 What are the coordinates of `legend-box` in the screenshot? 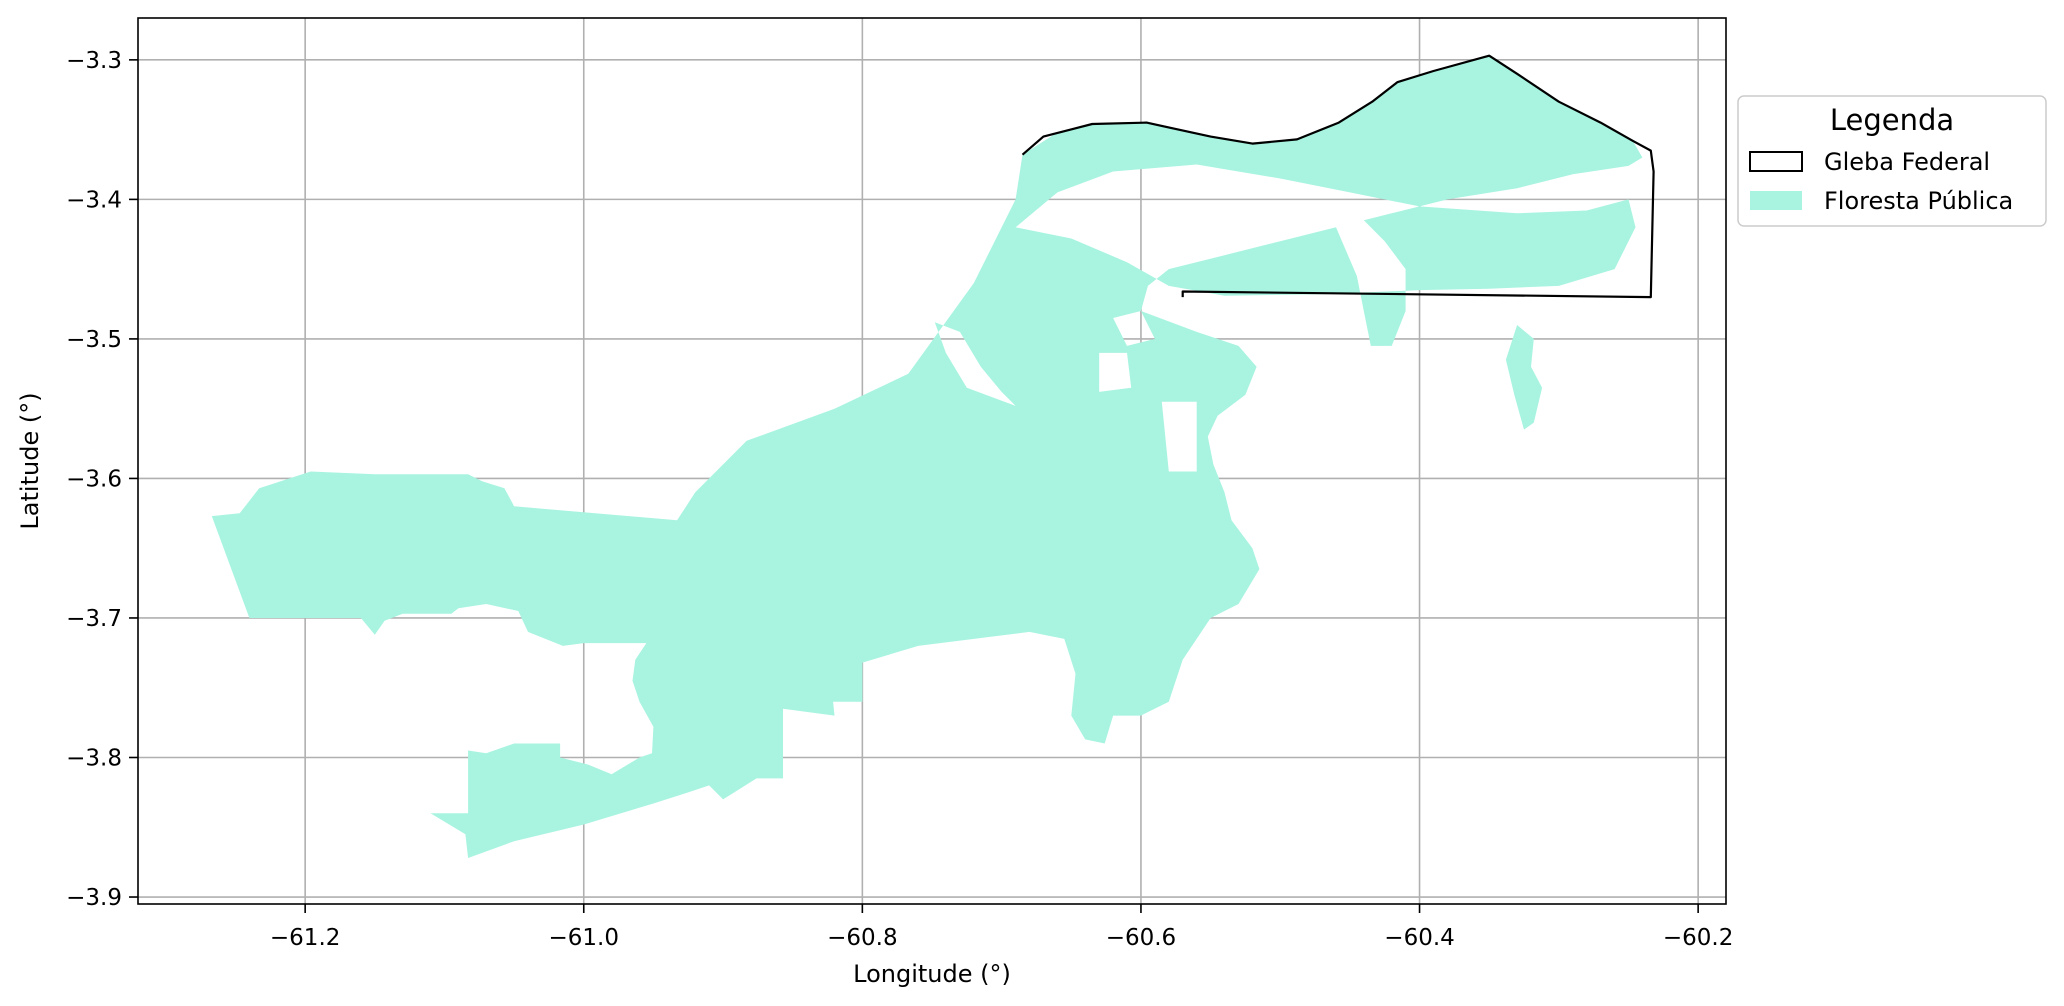 It's located at (1892, 161).